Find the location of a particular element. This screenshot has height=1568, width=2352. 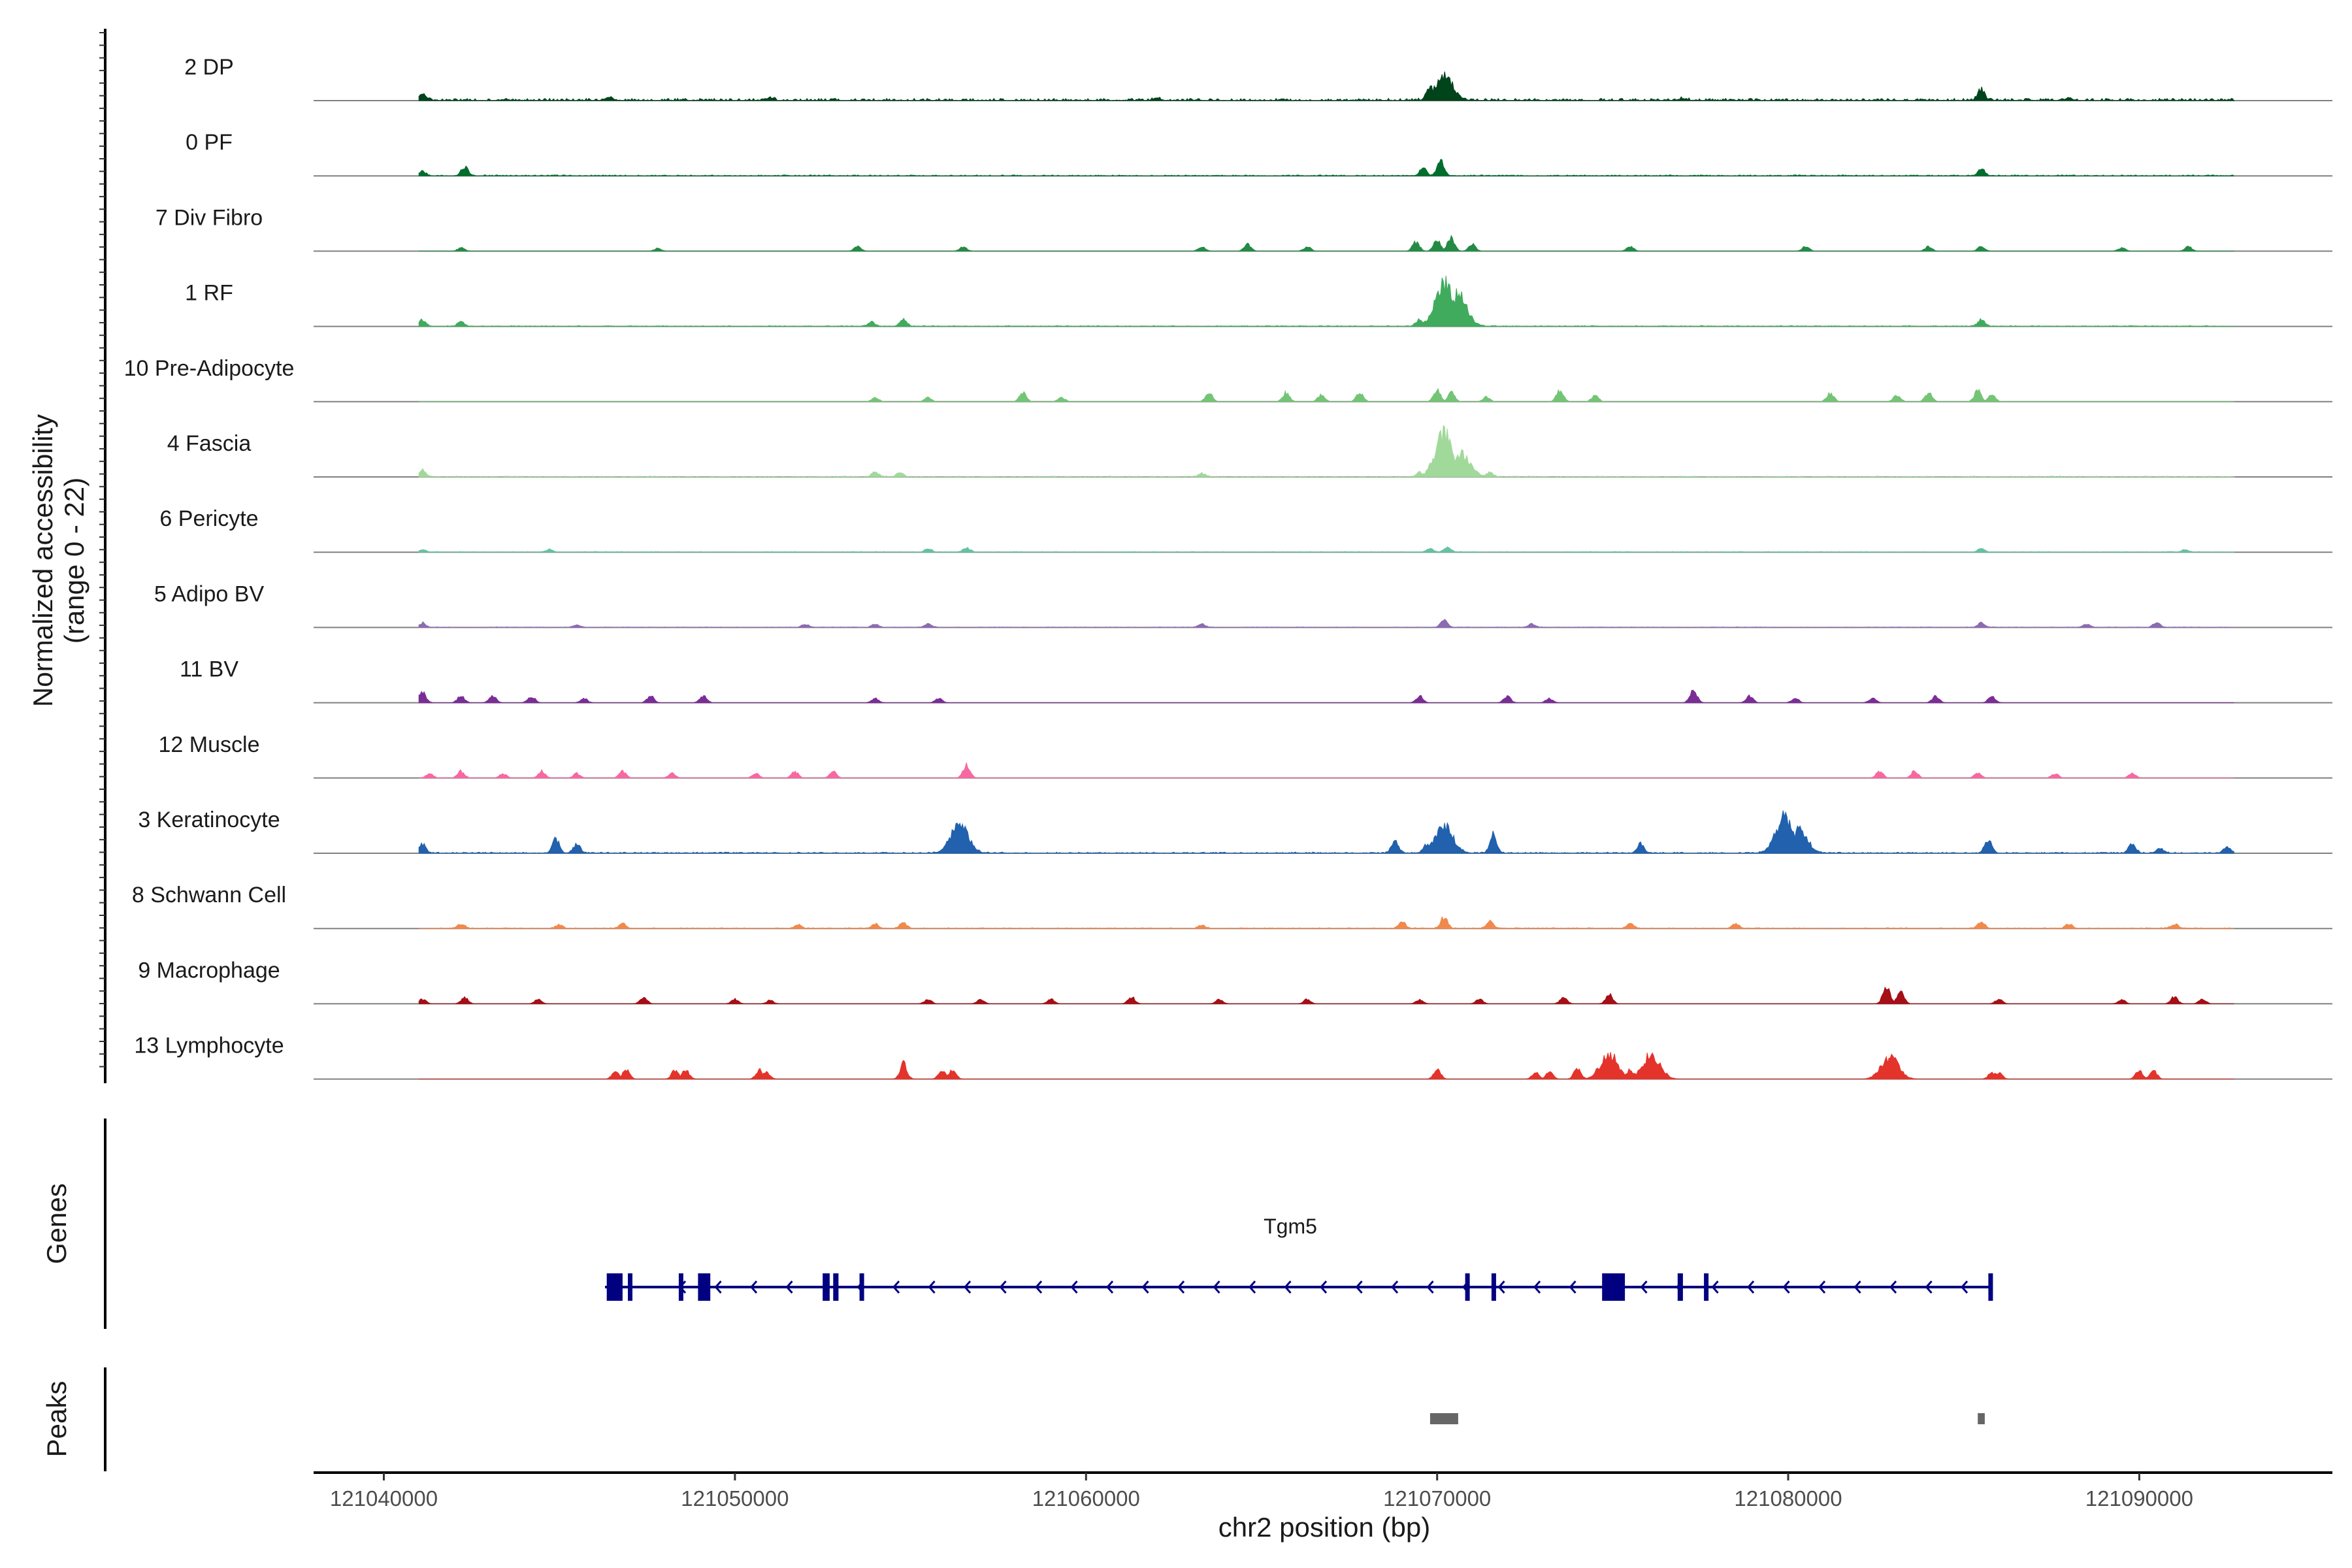

track-label: 7 Div Fibro is located at coordinates (209, 217).